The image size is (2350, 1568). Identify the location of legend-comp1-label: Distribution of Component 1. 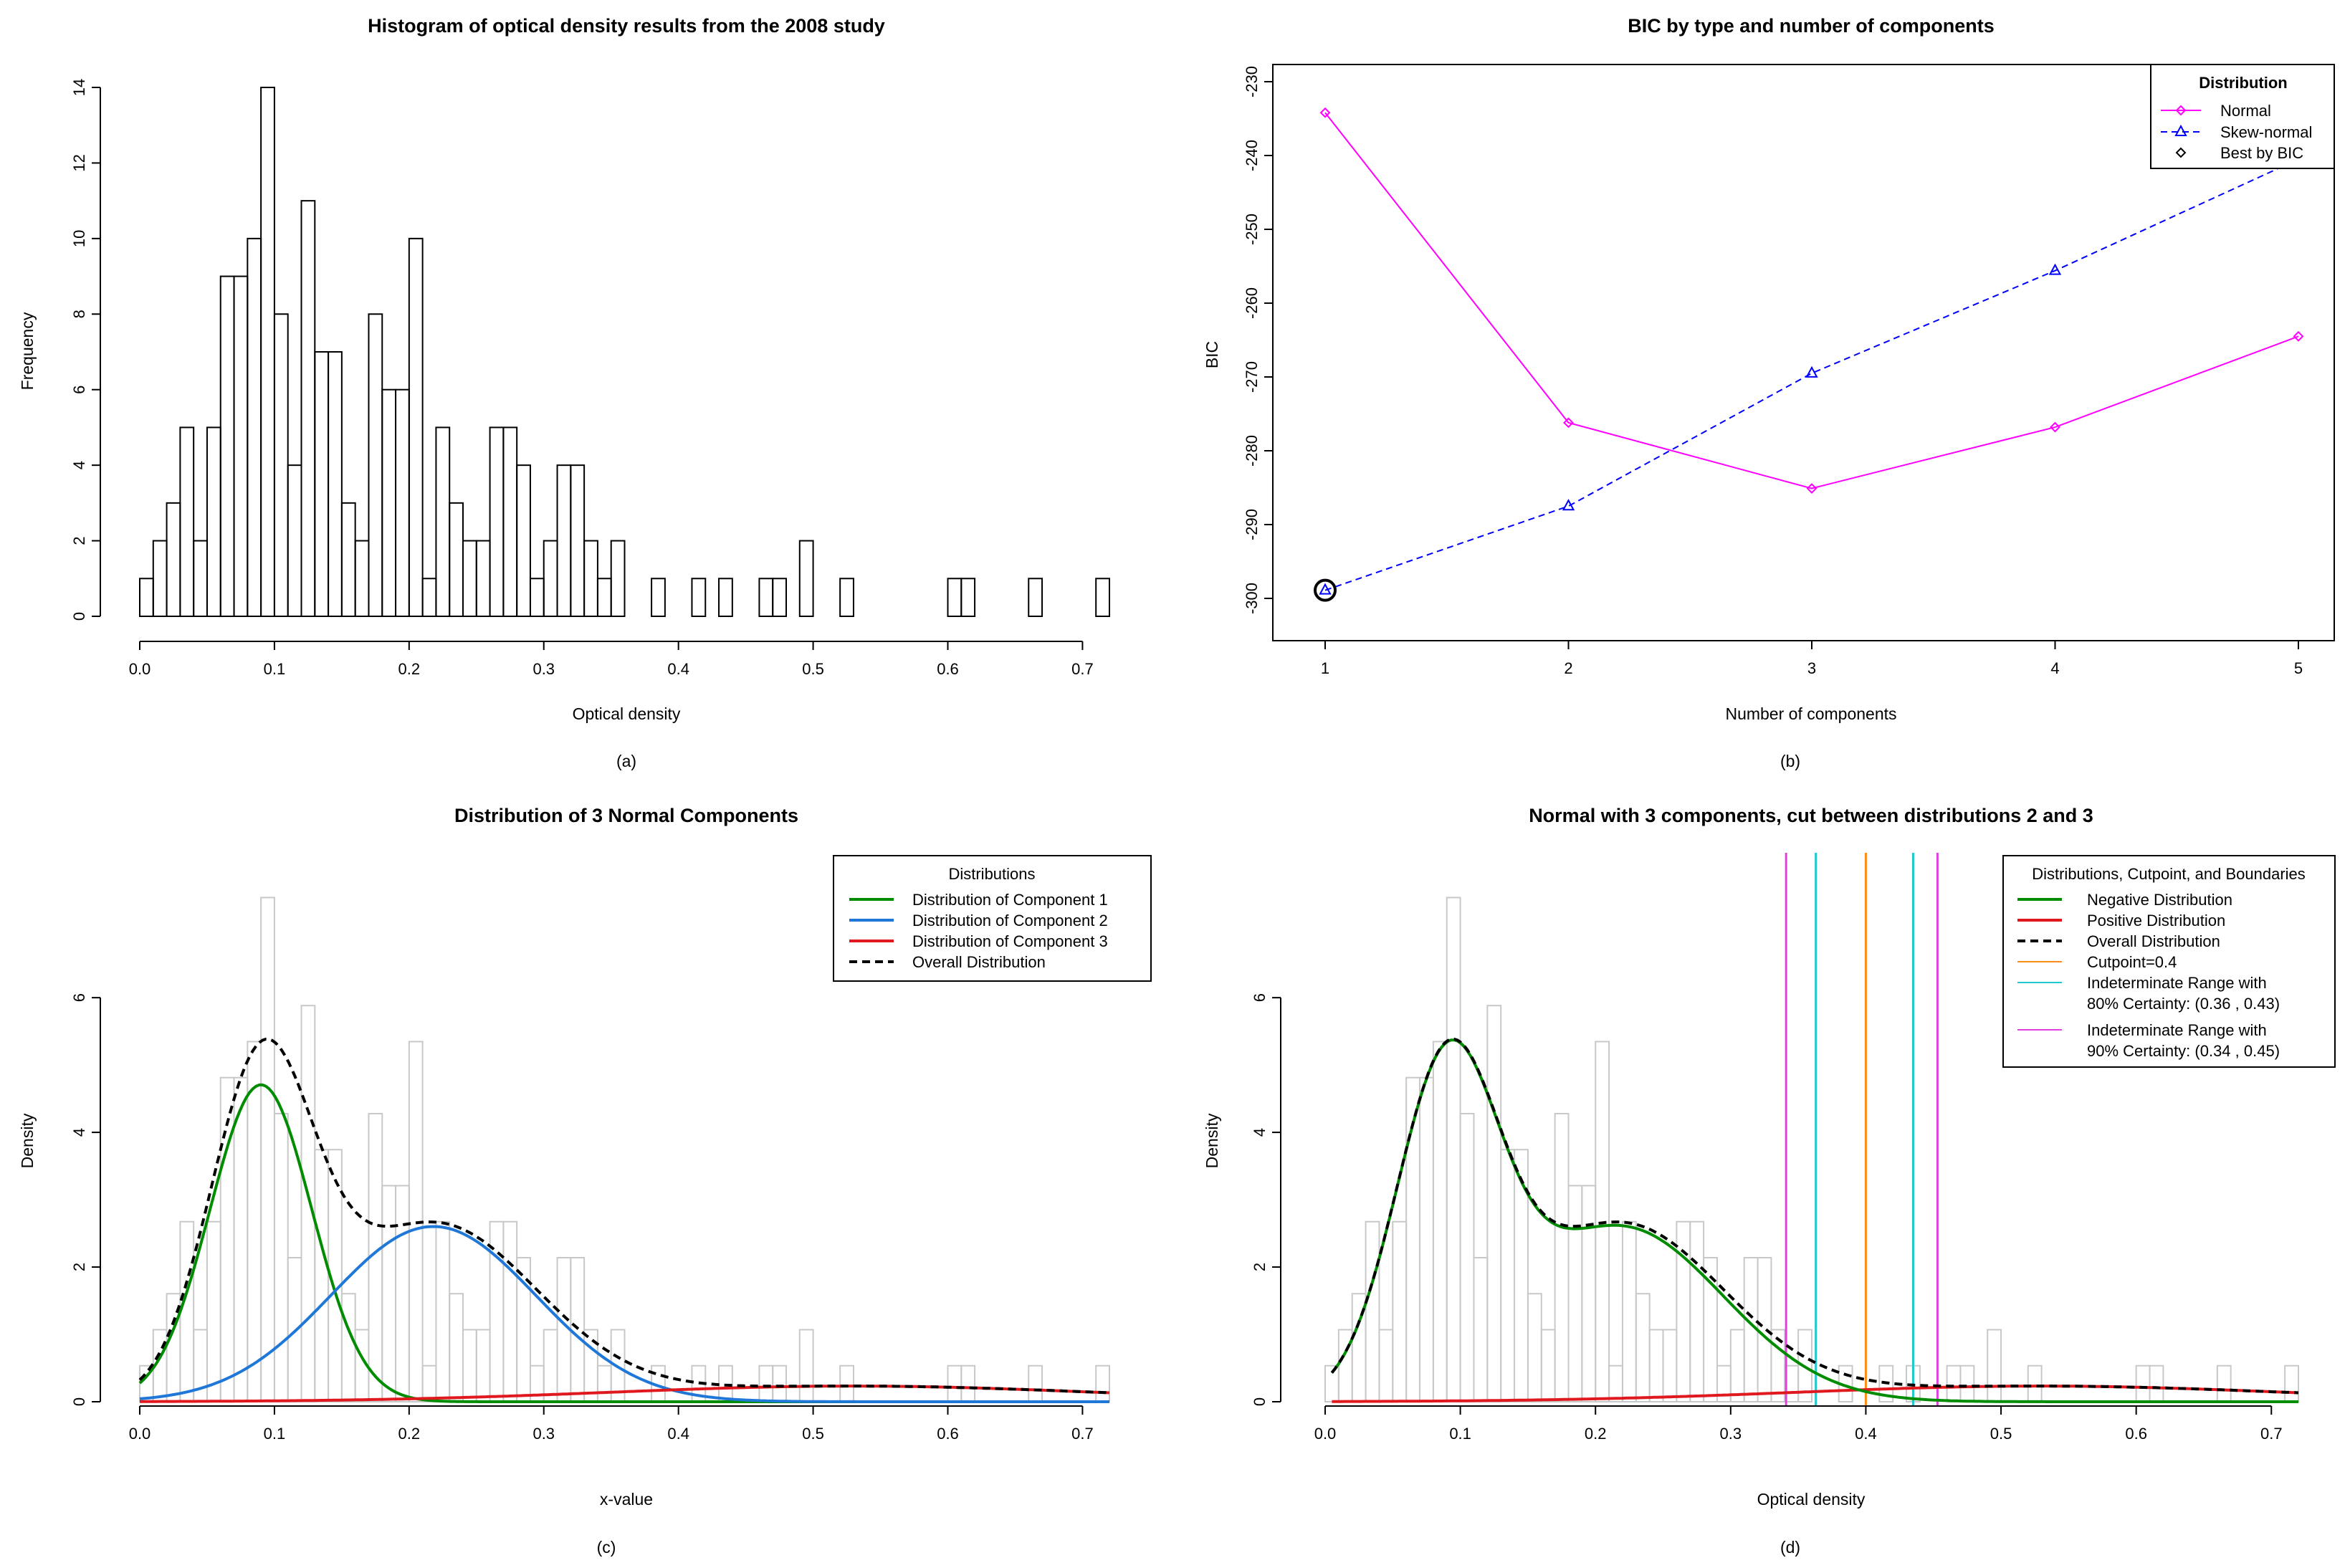
(1010, 900).